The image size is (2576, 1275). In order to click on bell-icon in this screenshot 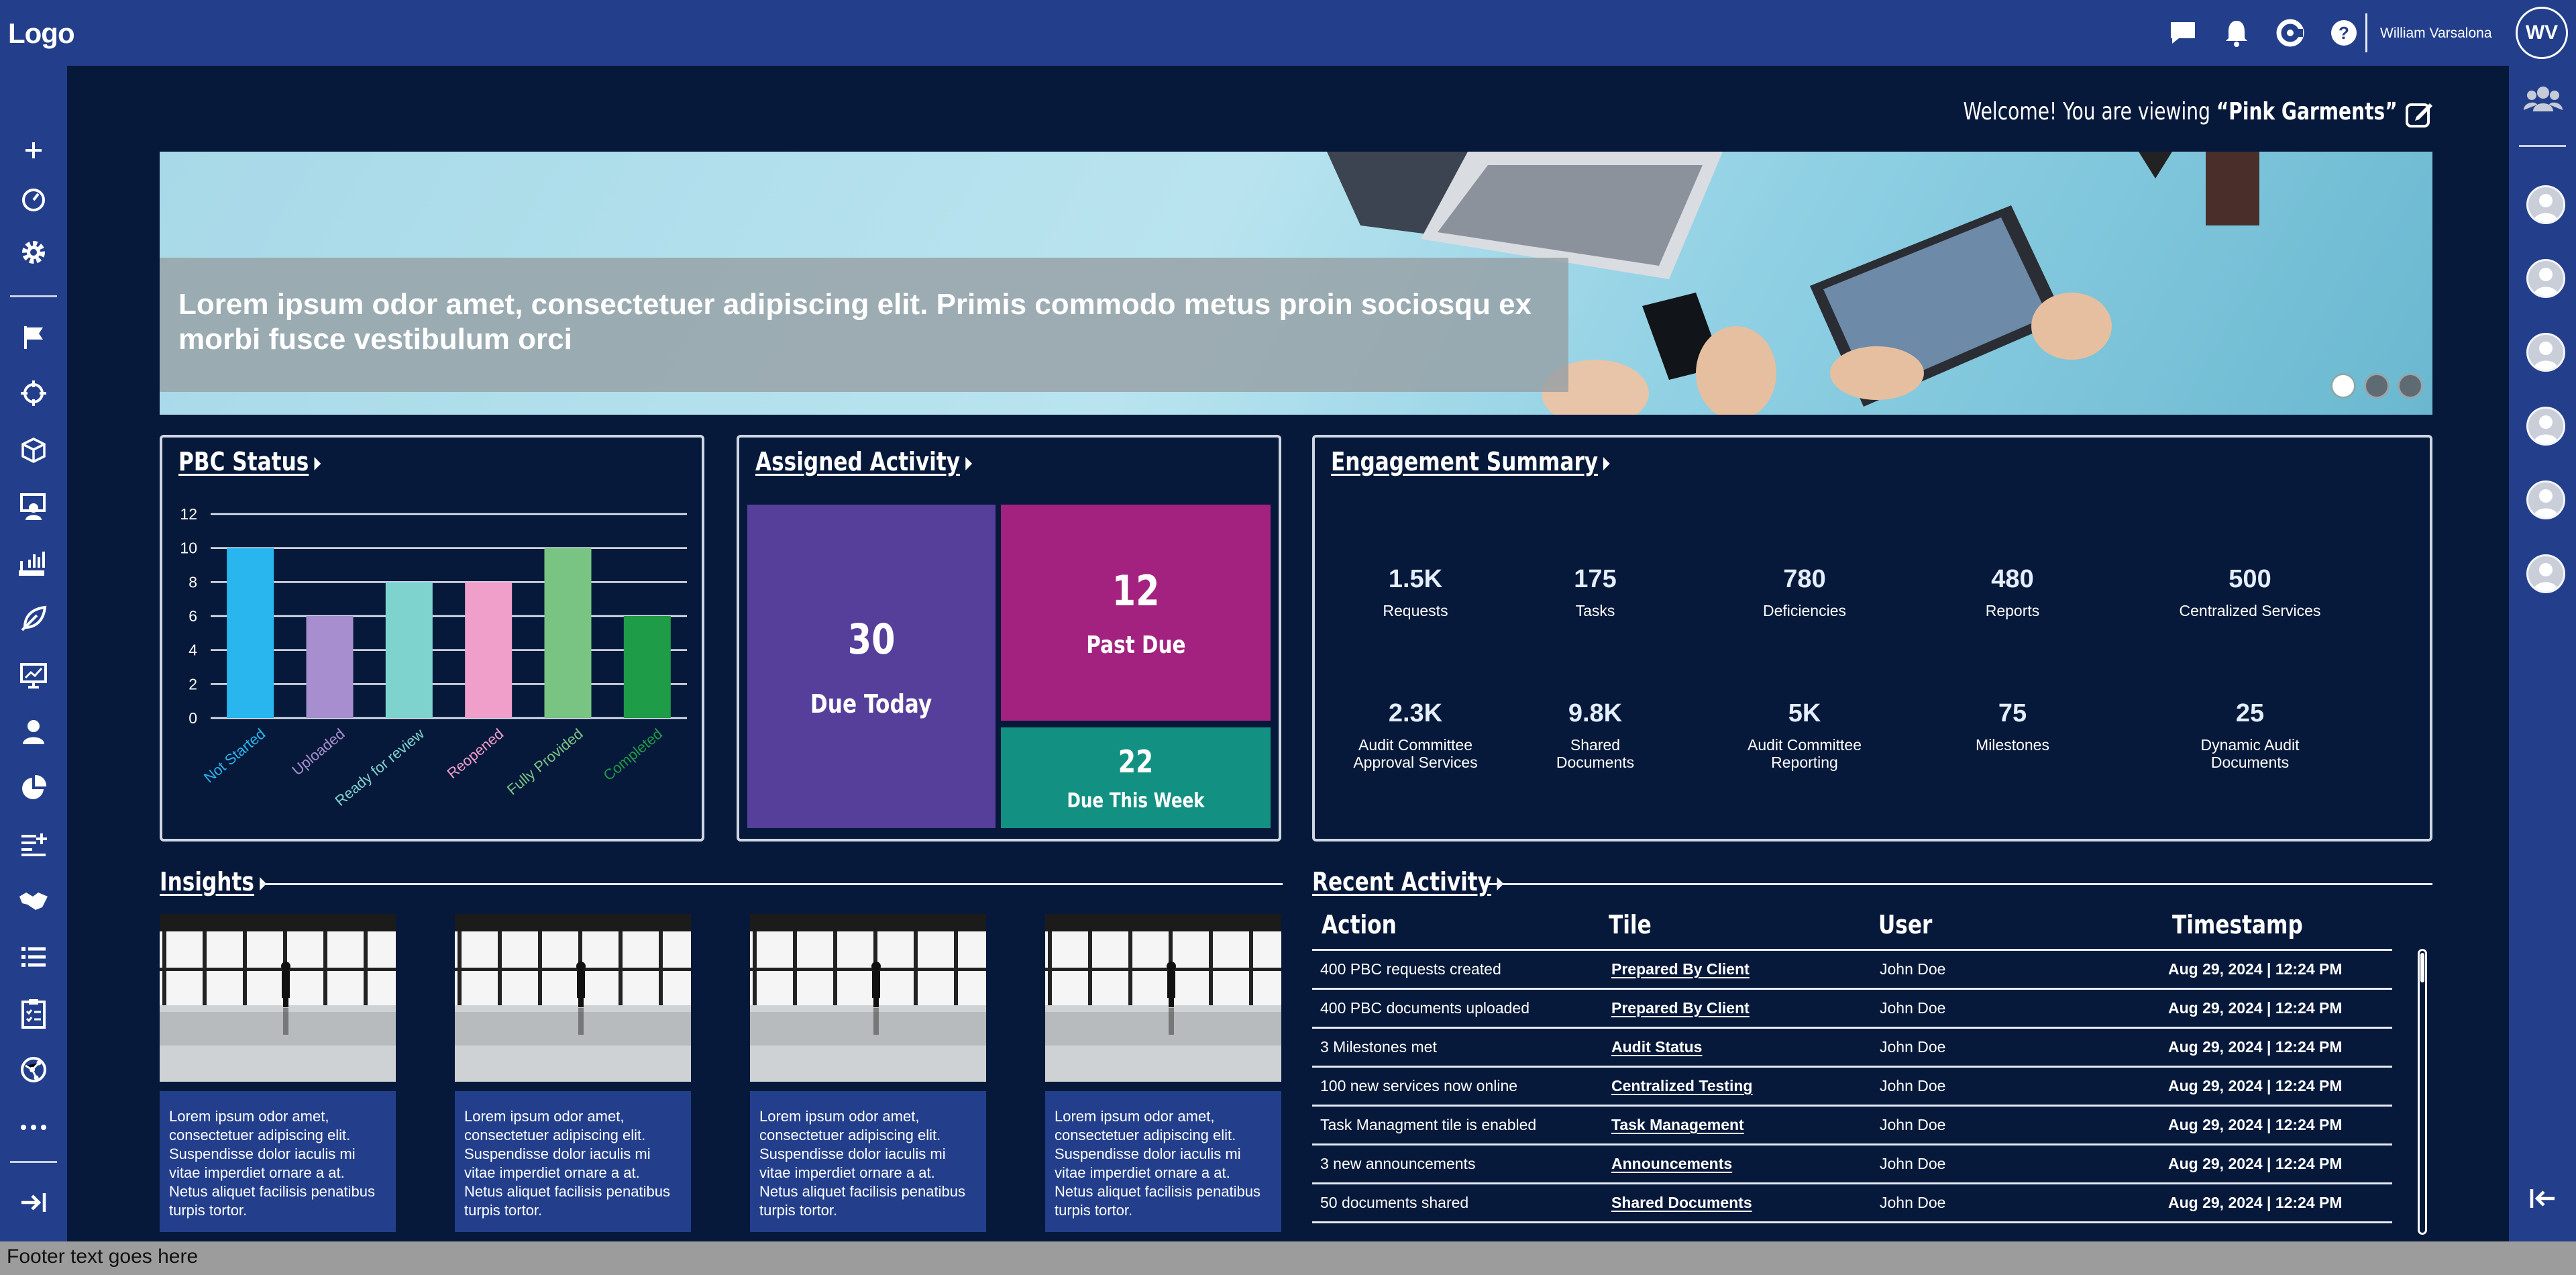, I will do `click(2236, 33)`.